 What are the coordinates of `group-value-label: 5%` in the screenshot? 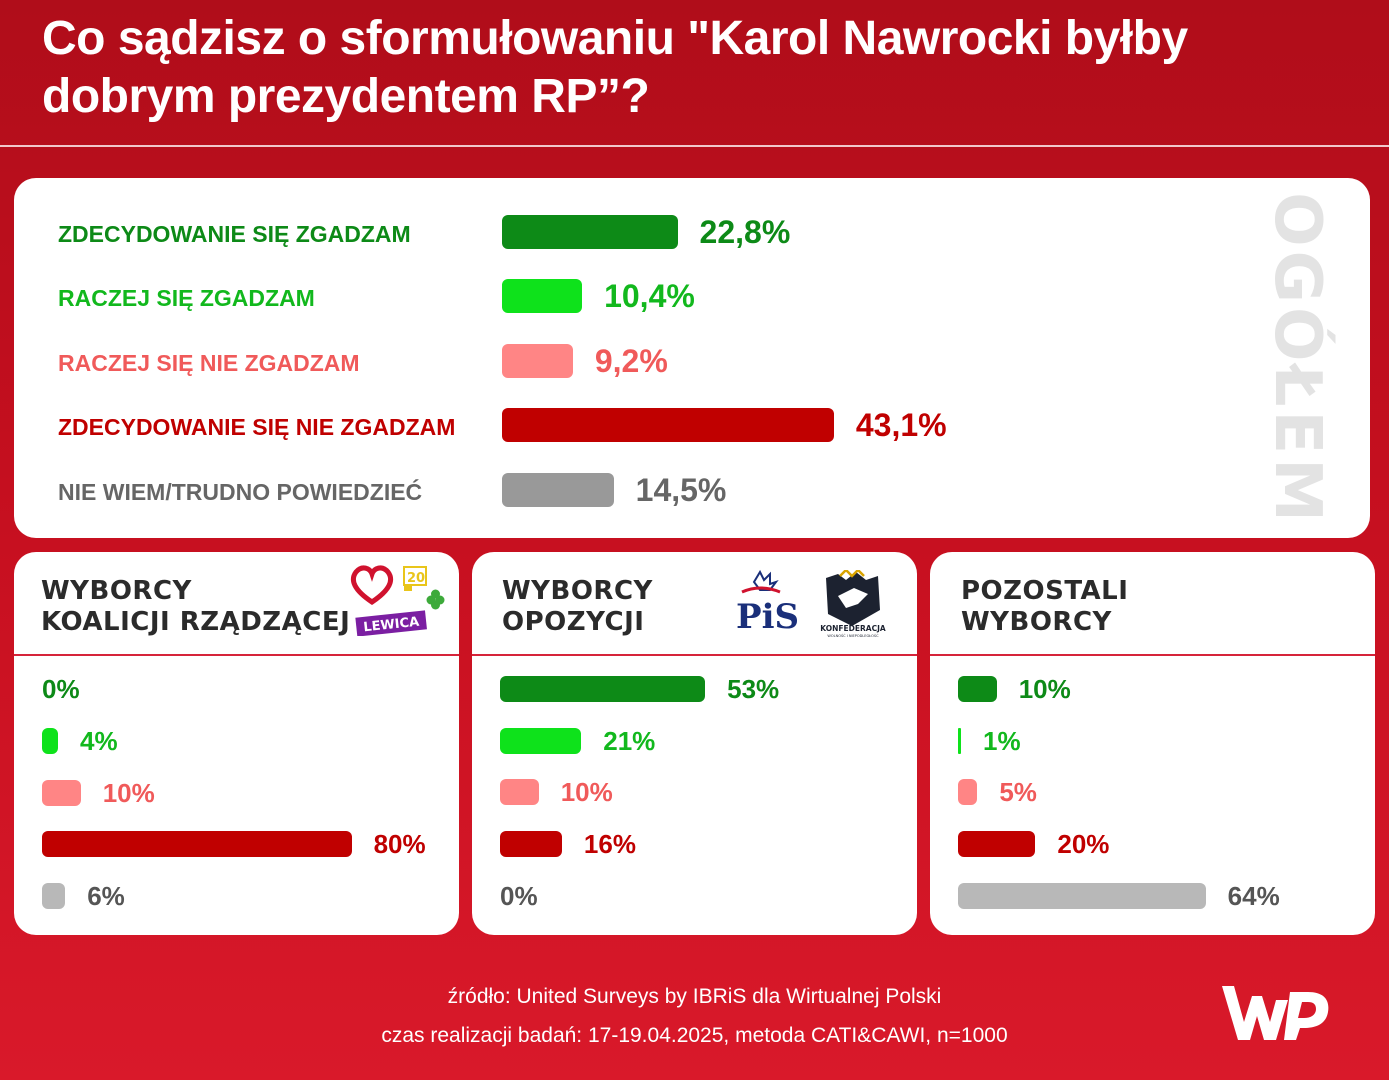 It's located at (1018, 792).